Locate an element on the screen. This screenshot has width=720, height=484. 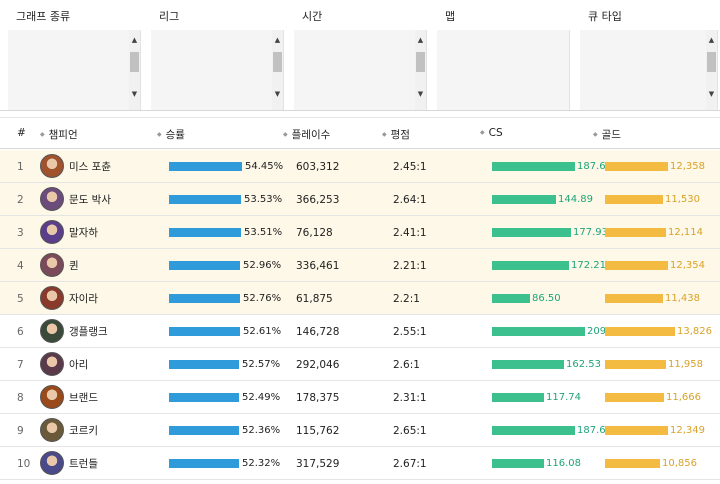
filter-title: 큐 타입 is located at coordinates (605, 16).